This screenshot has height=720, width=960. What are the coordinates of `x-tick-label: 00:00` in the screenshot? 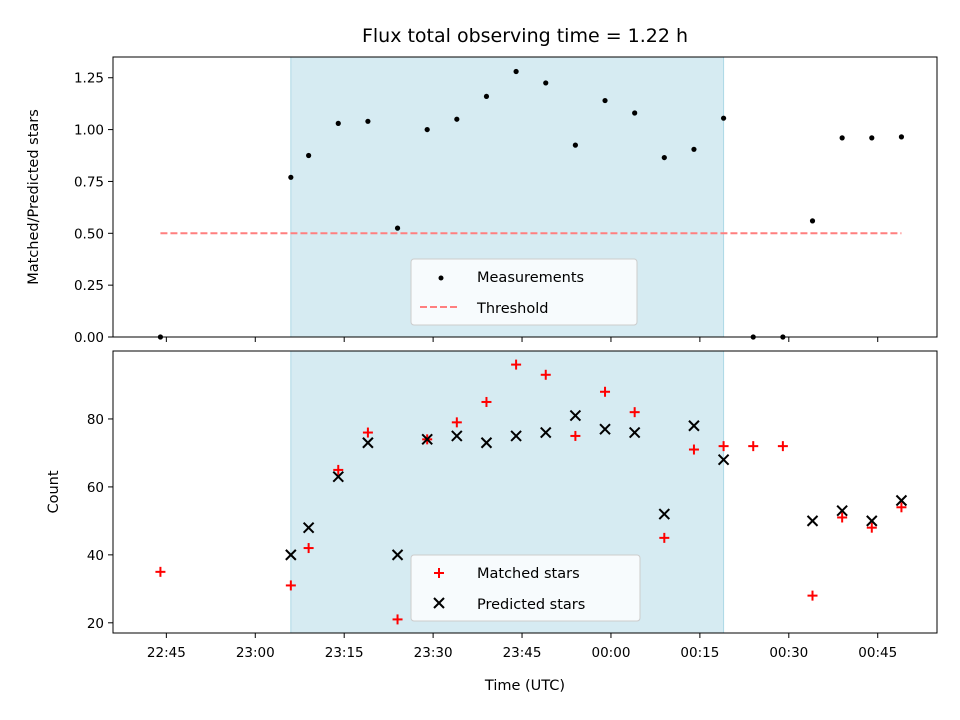 It's located at (611, 653).